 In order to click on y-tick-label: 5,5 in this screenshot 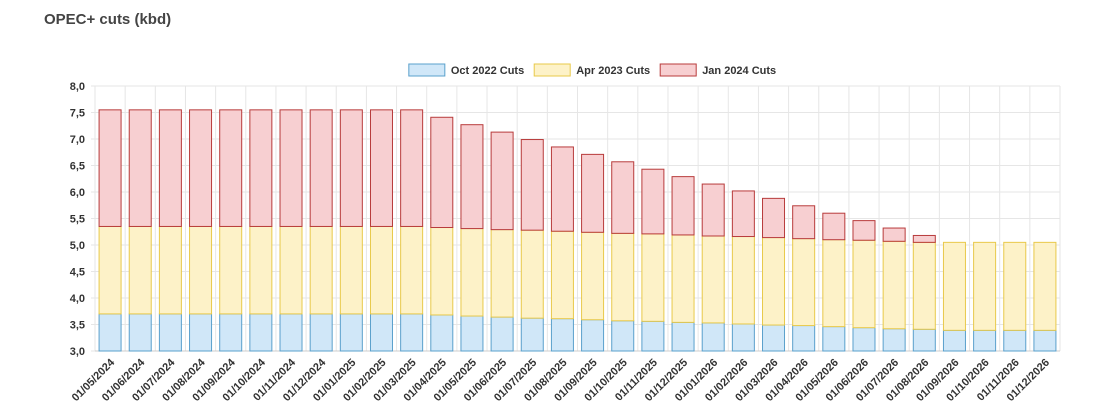, I will do `click(77, 220)`.